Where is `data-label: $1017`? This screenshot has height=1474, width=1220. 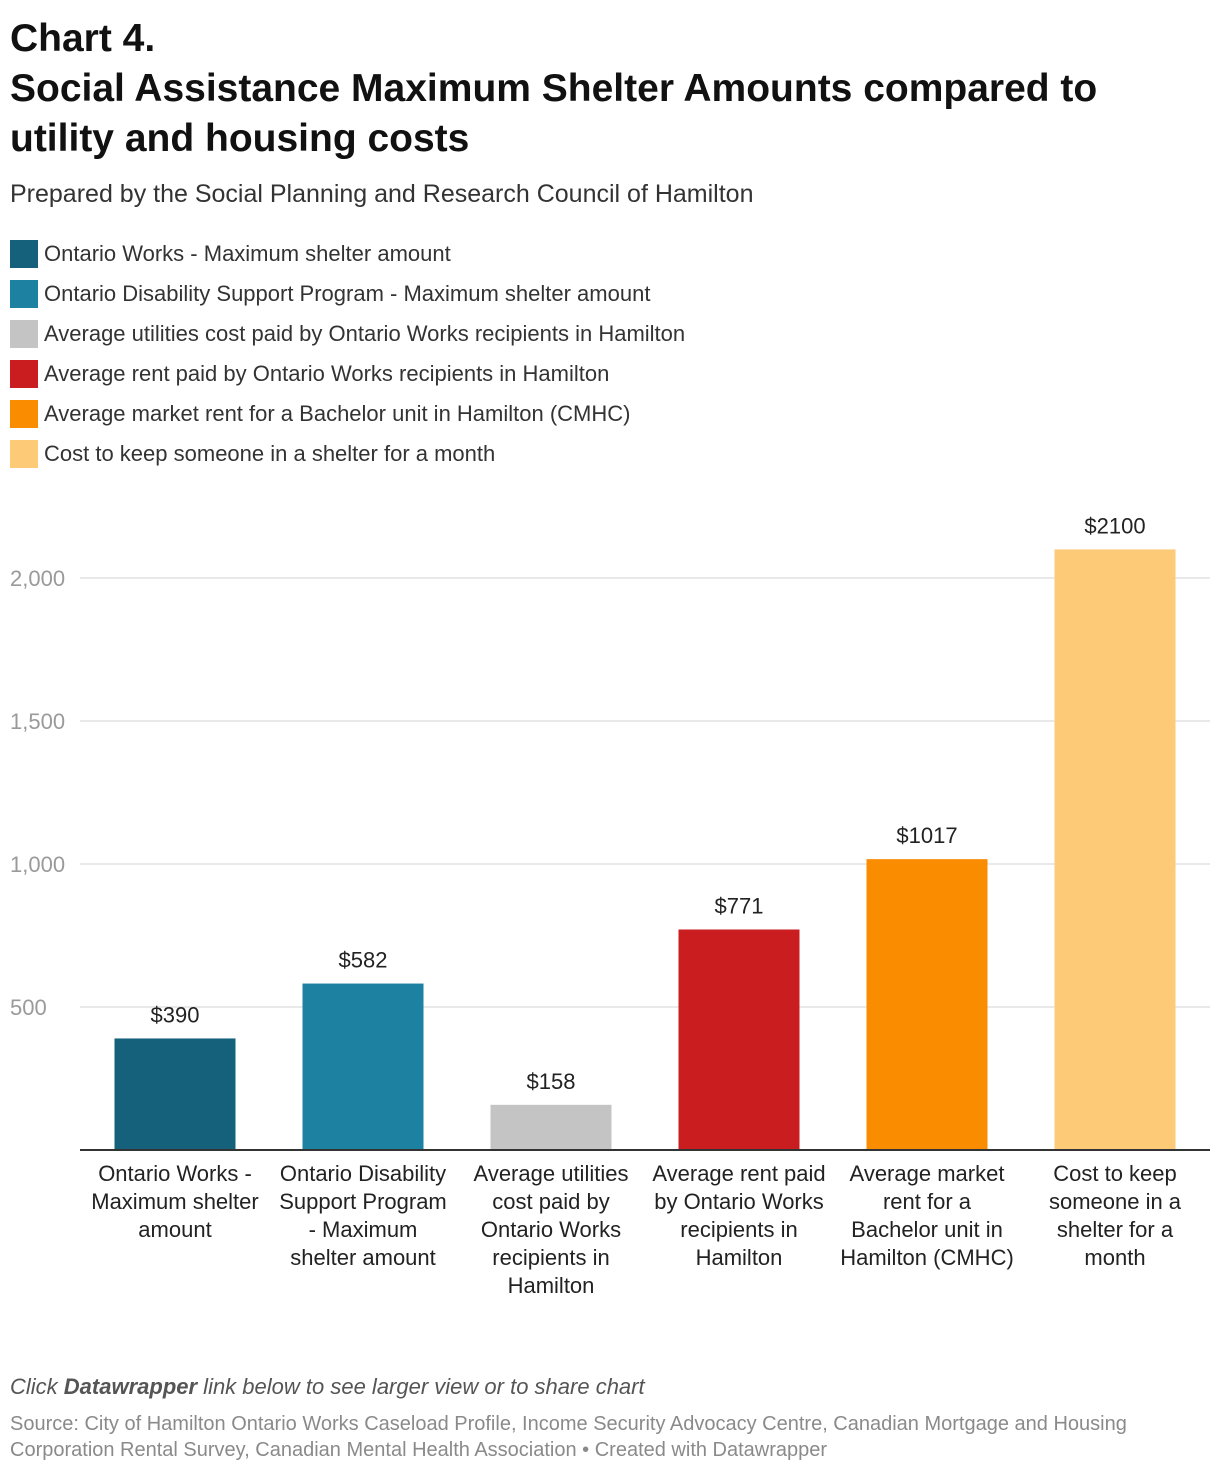 data-label: $1017 is located at coordinates (926, 835).